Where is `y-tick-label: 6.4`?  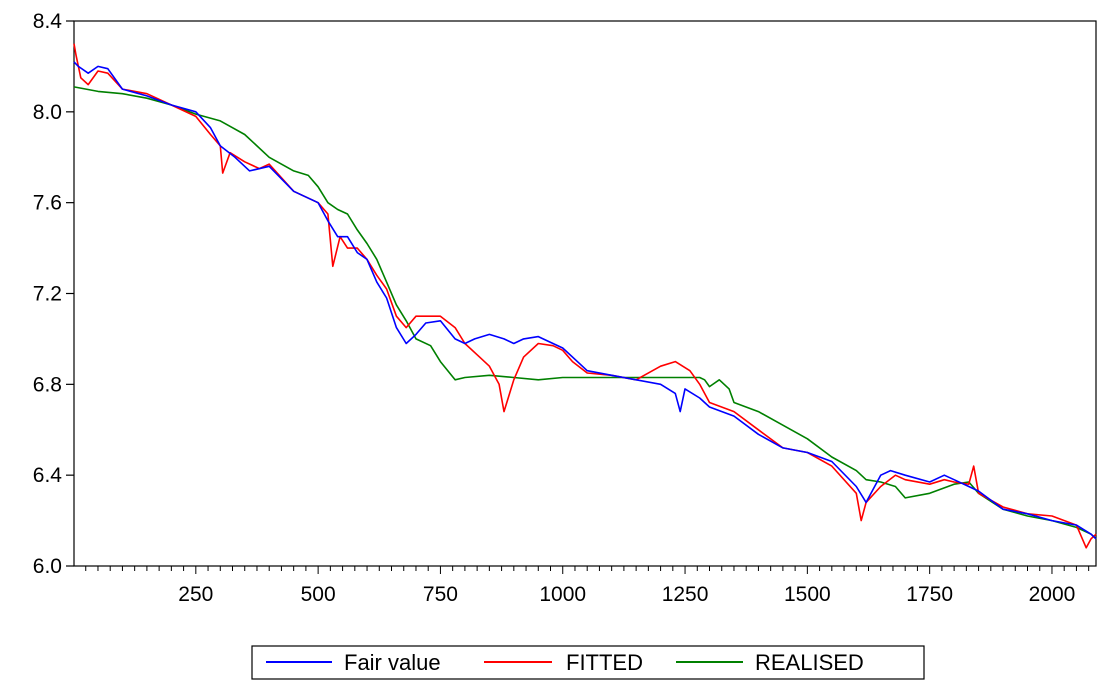 y-tick-label: 6.4 is located at coordinates (48, 475).